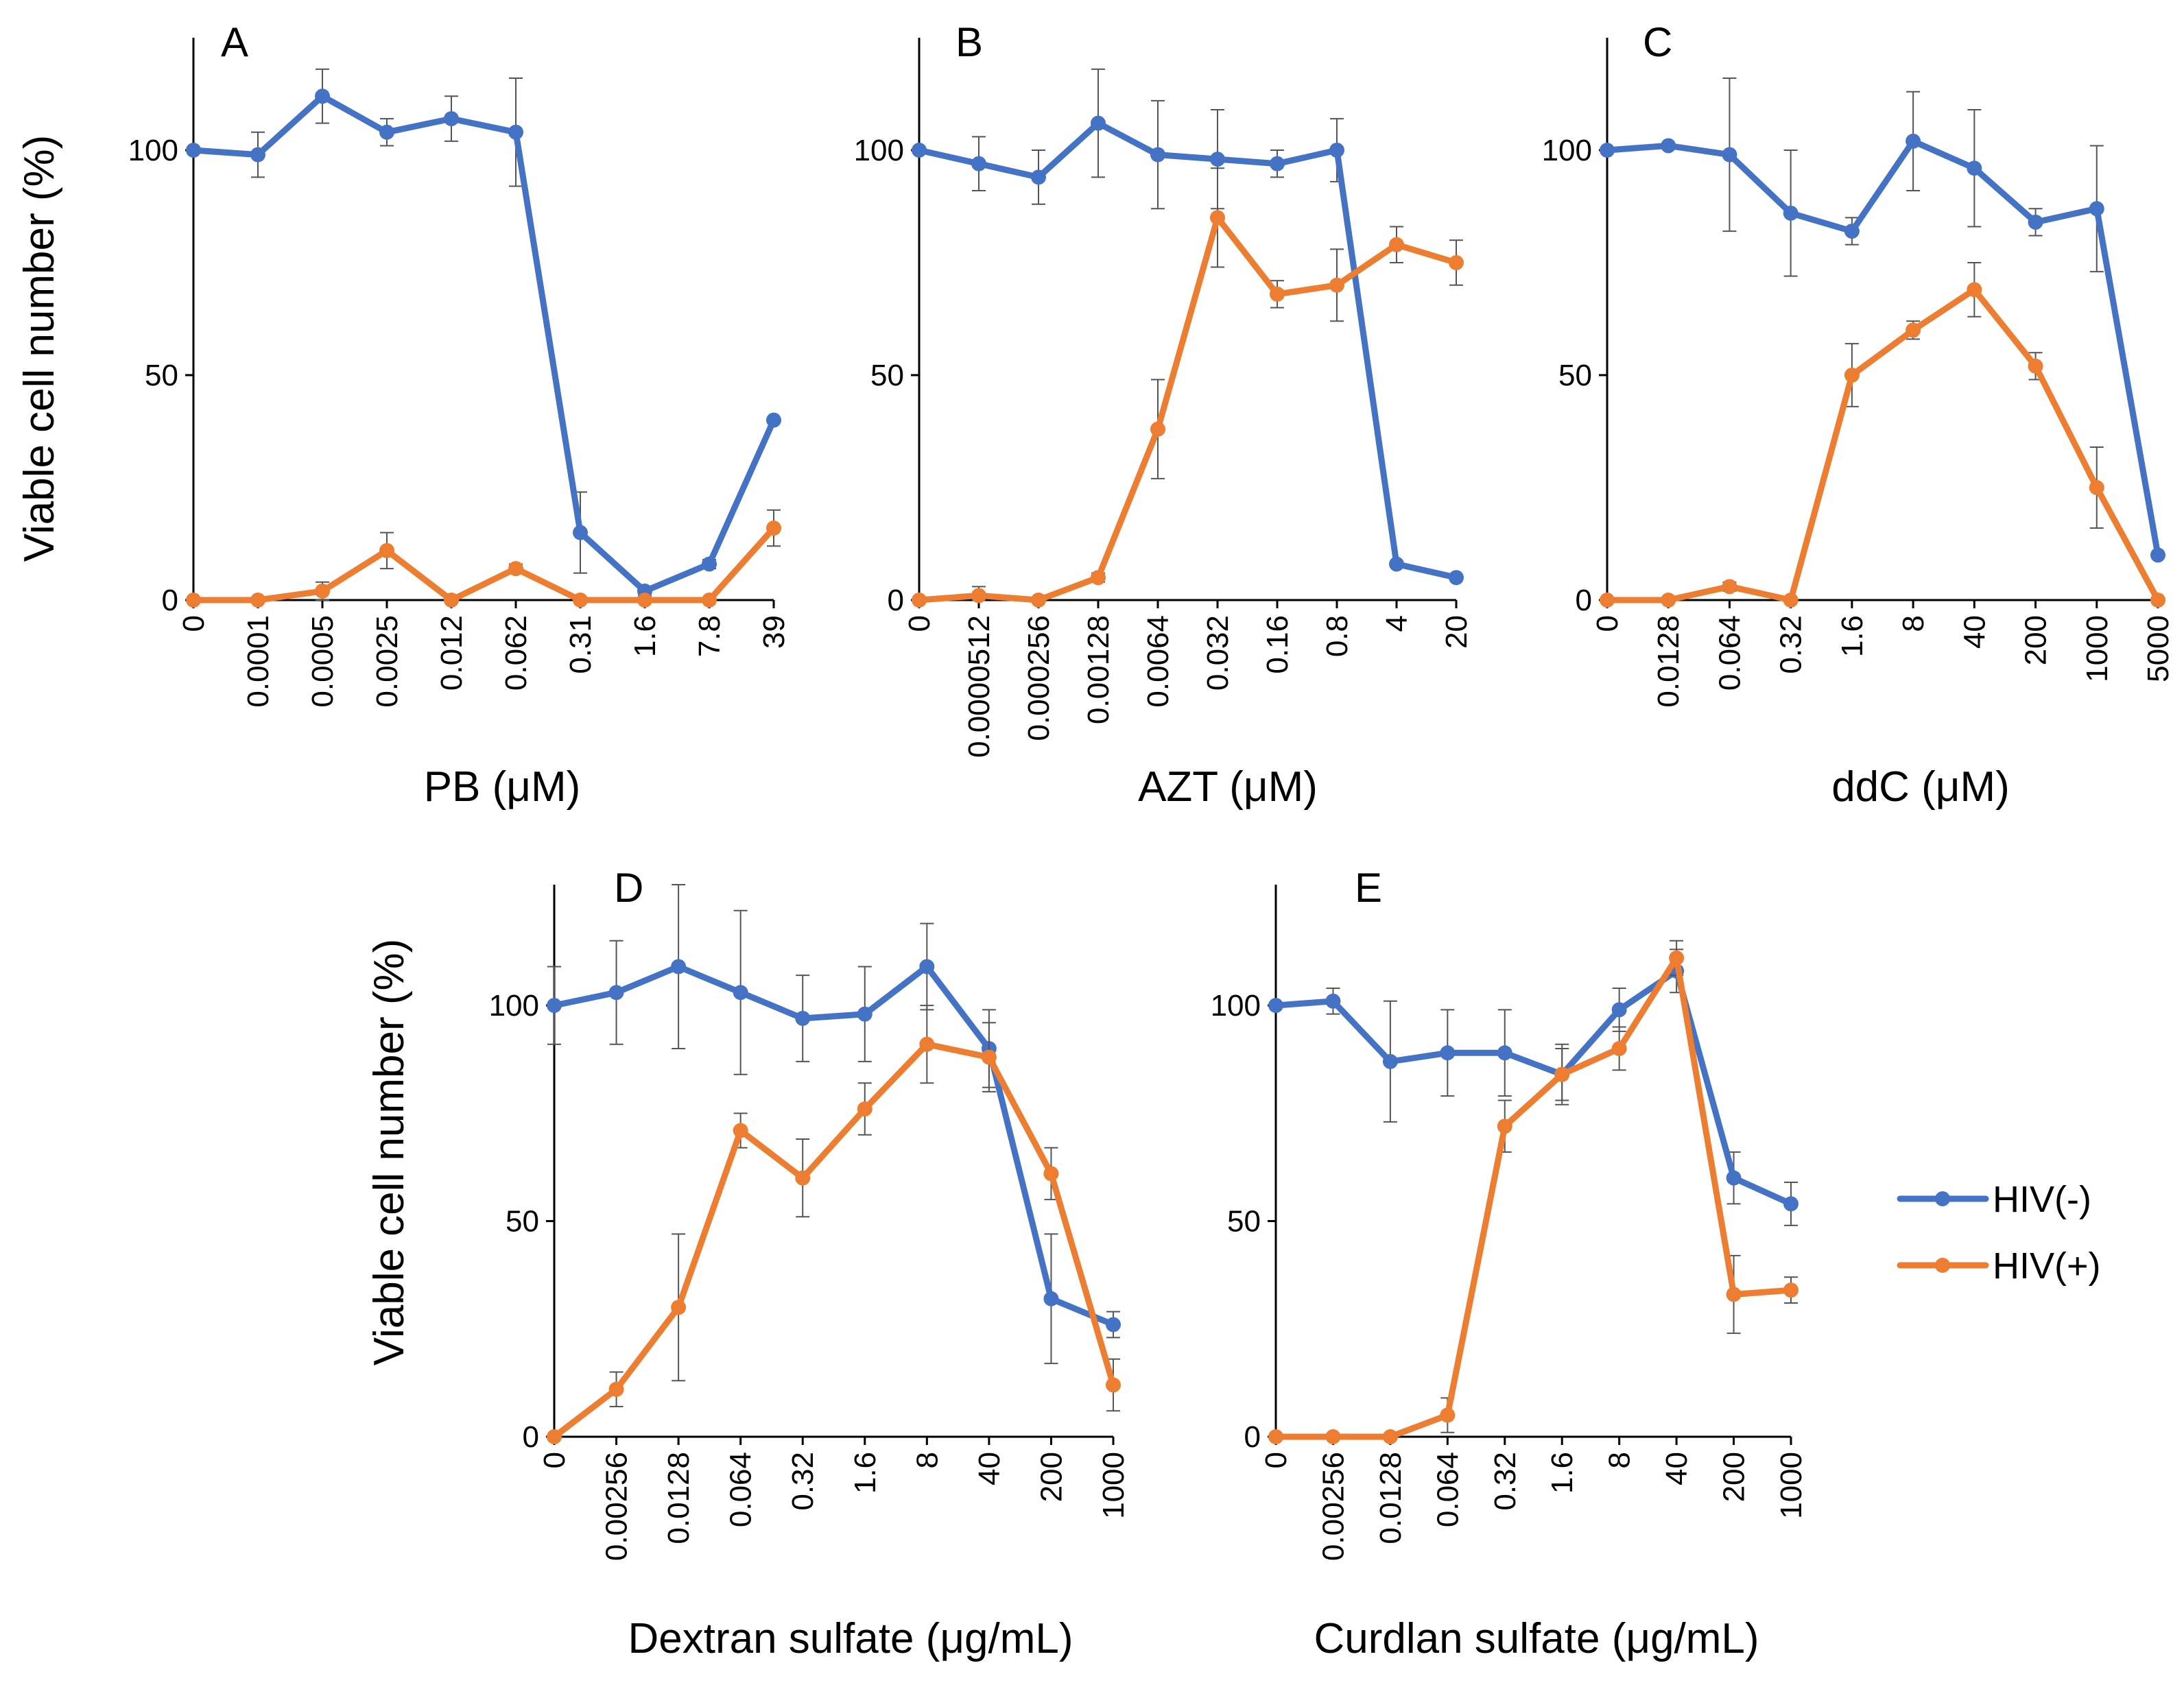 The width and height of the screenshot is (2184, 1685). I want to click on x-tick-label: 0.0025, so click(387, 662).